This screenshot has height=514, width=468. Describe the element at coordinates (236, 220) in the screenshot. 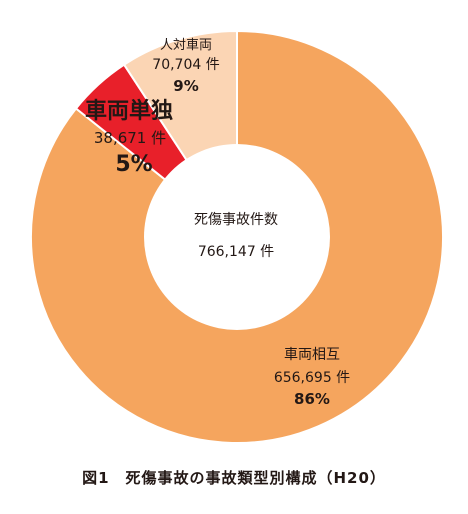

I see `center-total-label: 死傷事故件数` at that location.